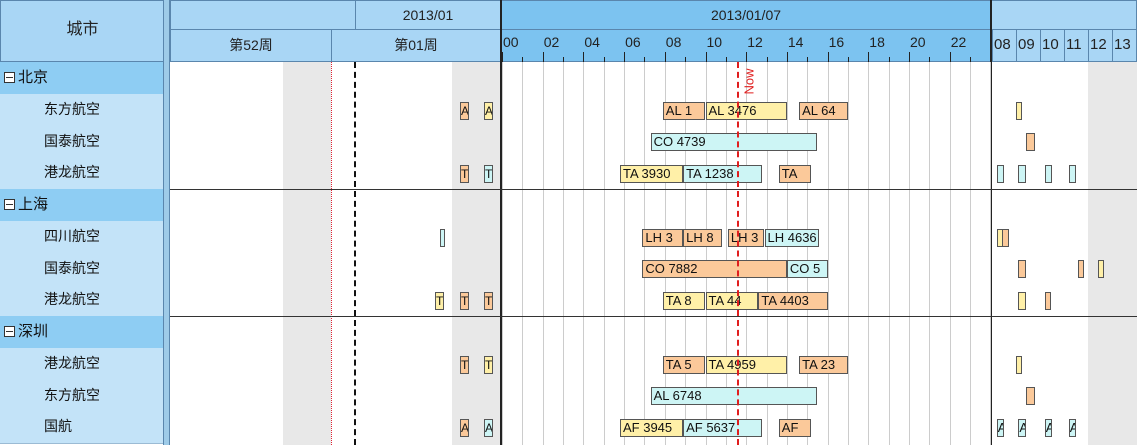 The width and height of the screenshot is (1137, 445). What do you see at coordinates (823, 364) in the screenshot?
I see `task-bar: TA 23` at bounding box center [823, 364].